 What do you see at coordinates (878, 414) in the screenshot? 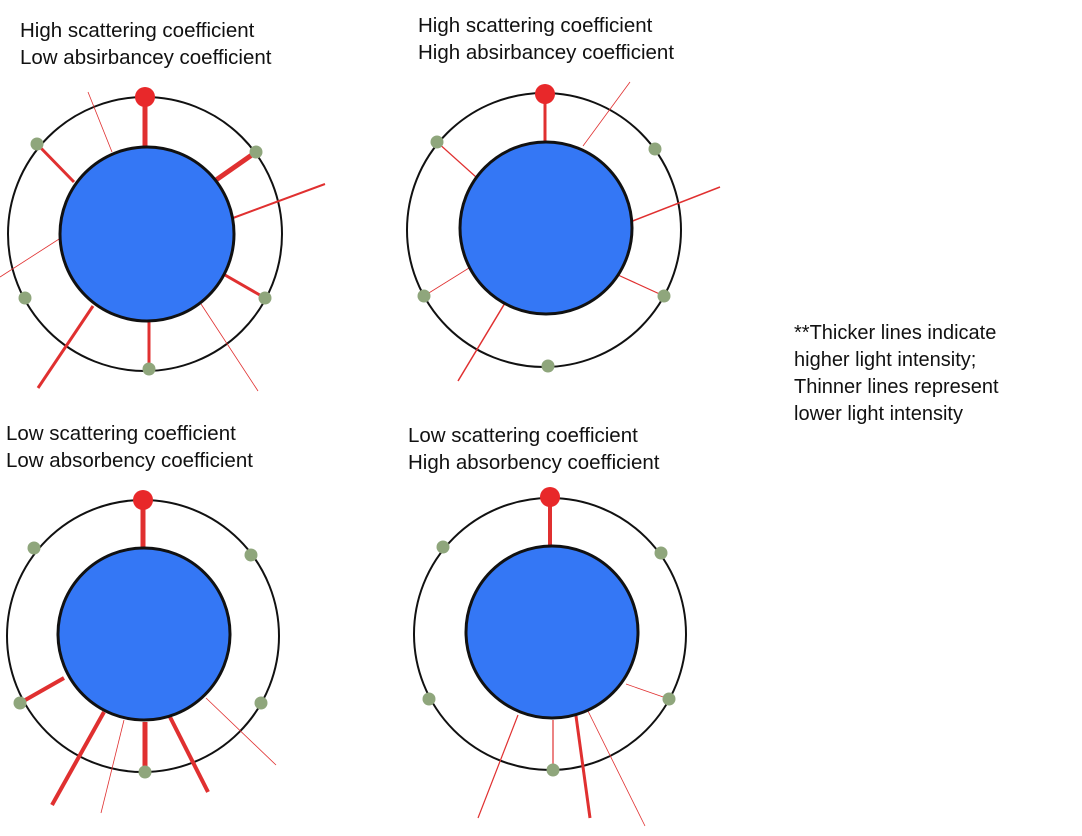
I see `note-line-4: lower light intensity` at bounding box center [878, 414].